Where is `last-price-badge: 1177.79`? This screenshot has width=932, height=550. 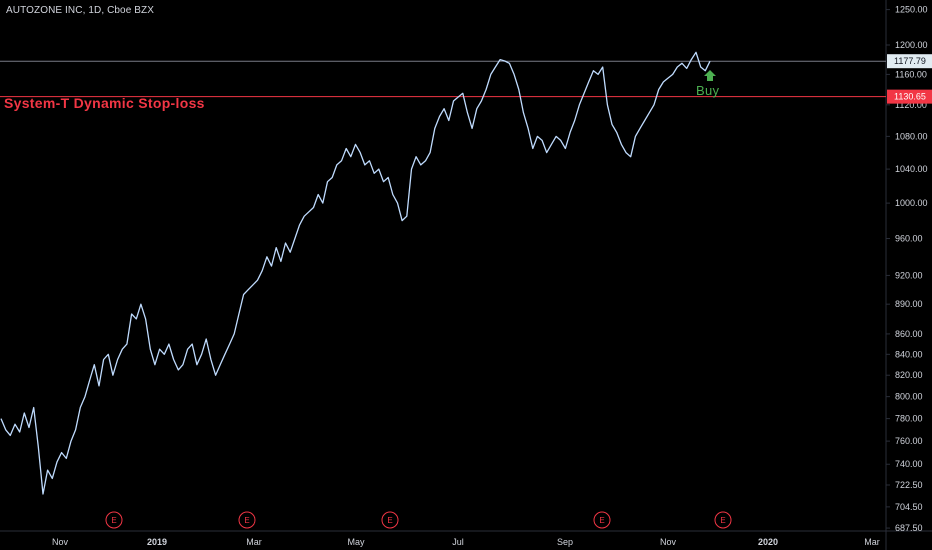
last-price-badge: 1177.79 is located at coordinates (909, 61).